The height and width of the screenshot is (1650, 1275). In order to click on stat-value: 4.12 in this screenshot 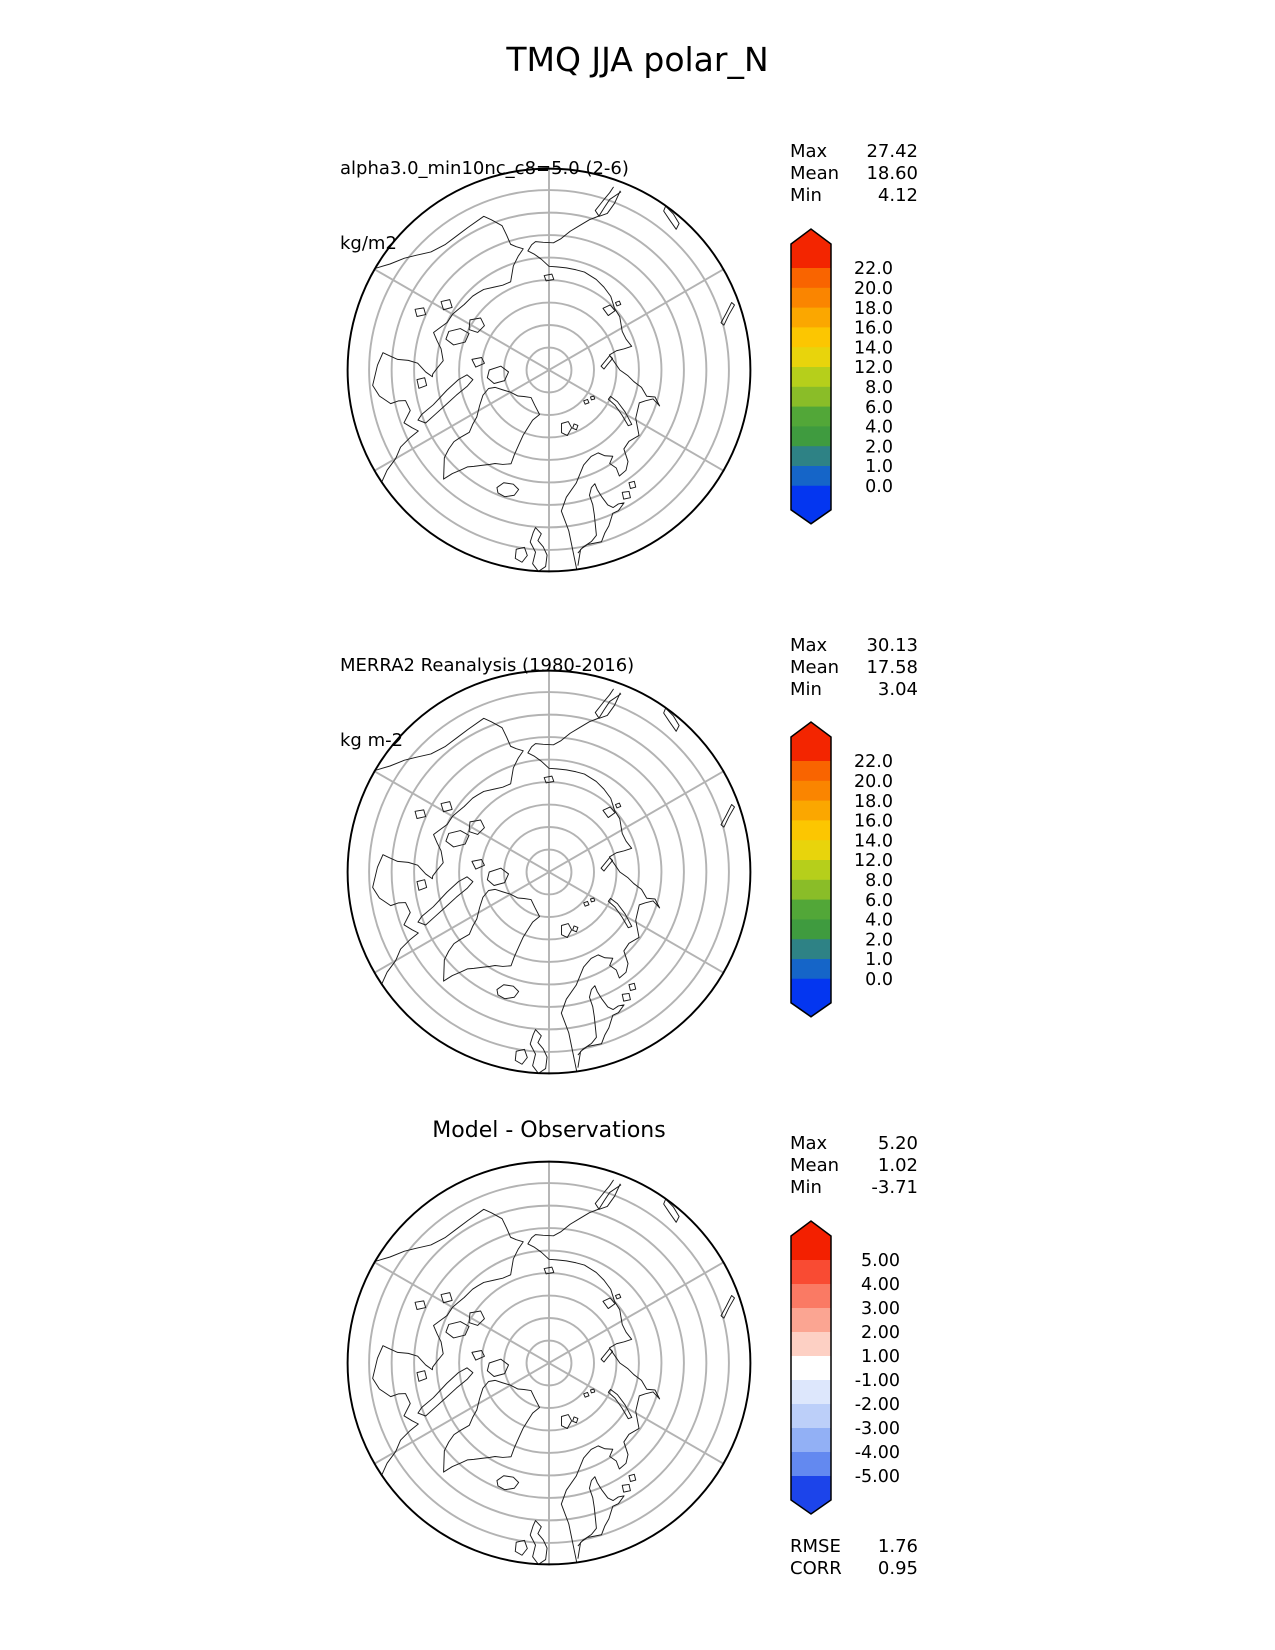, I will do `click(897, 195)`.